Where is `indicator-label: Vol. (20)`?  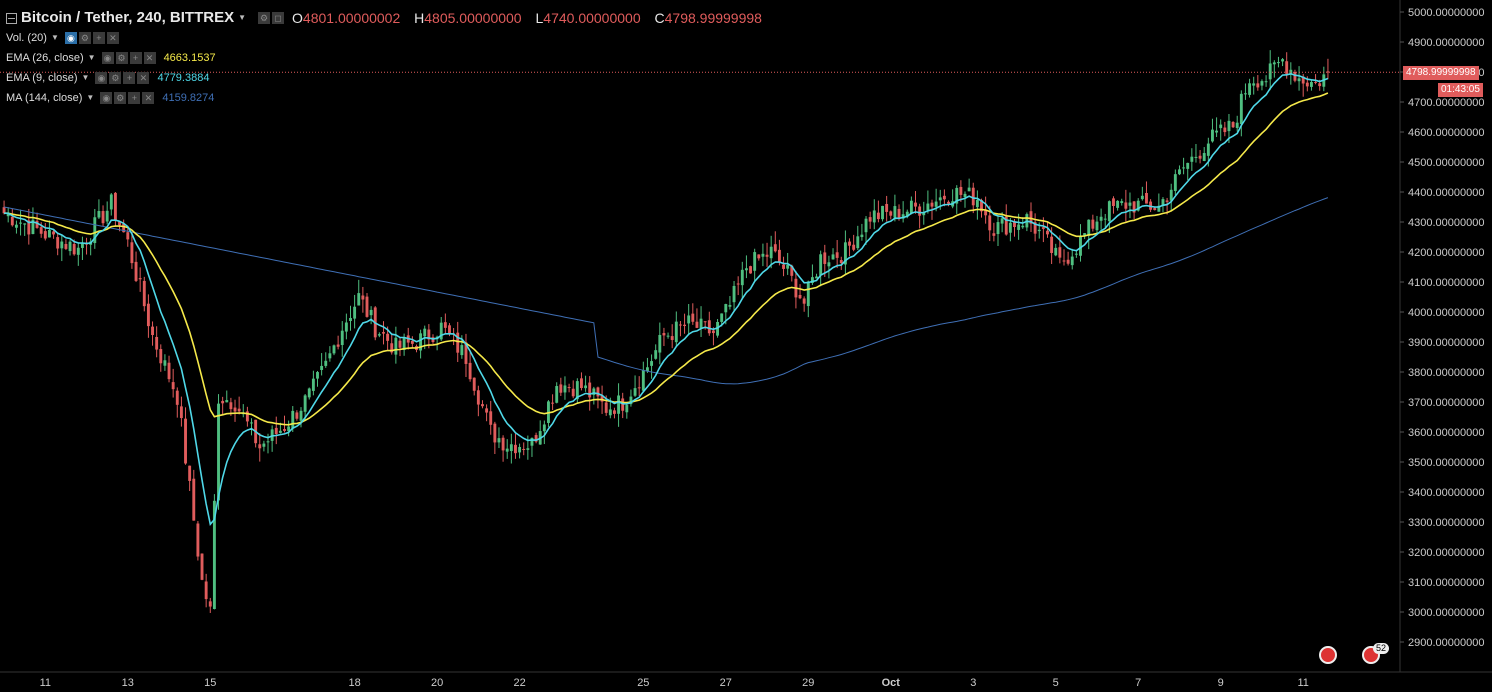 indicator-label: Vol. (20) is located at coordinates (26, 38).